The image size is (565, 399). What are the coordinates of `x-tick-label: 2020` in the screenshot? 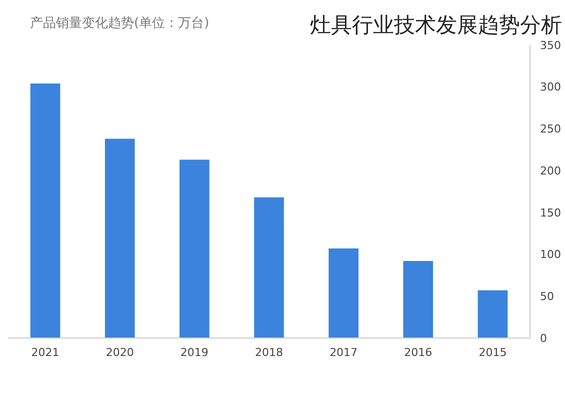 It's located at (120, 352).